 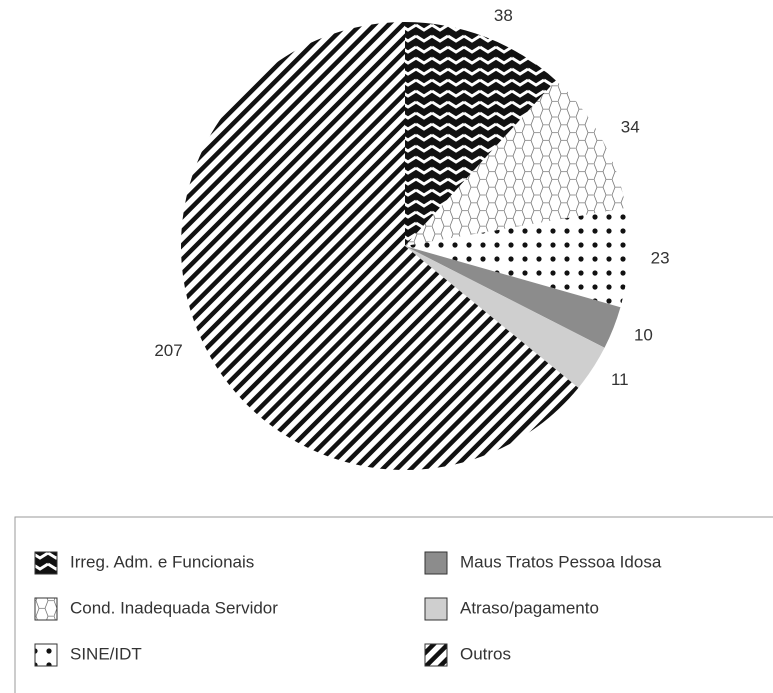 I want to click on legend-label: Maus Tratos Pessoa Idosa, so click(x=561, y=561).